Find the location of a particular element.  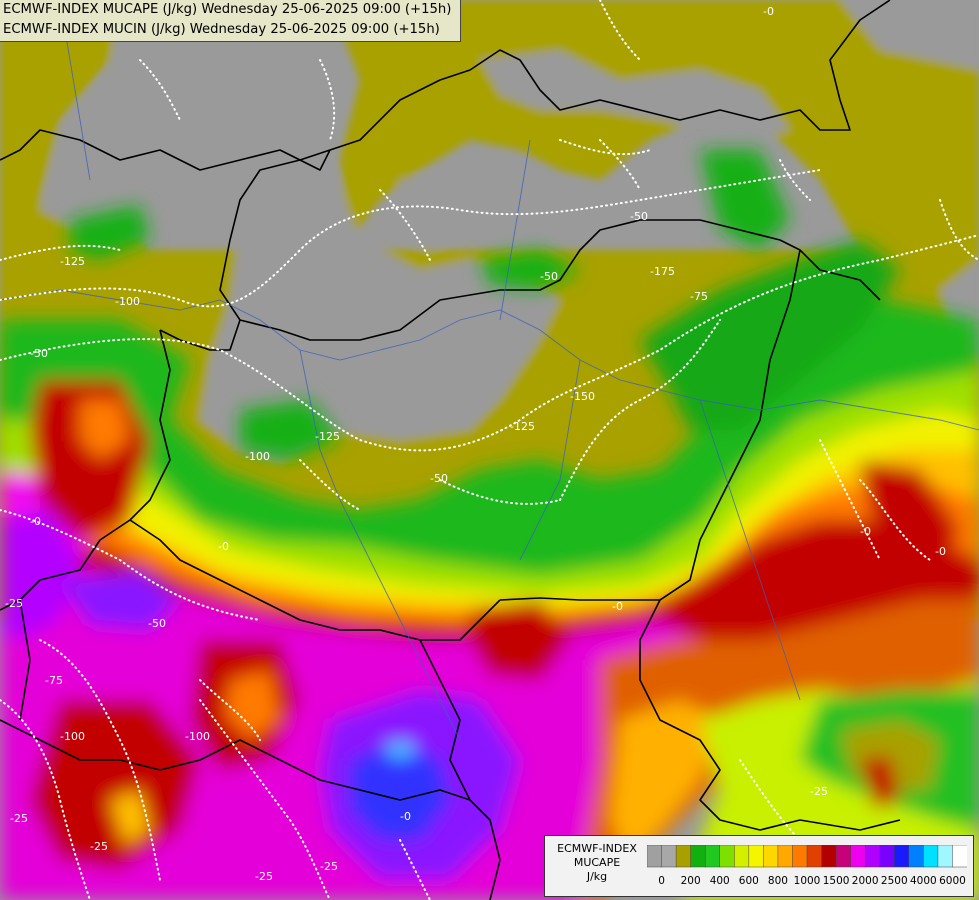

svg-text: -175 is located at coordinates (662, 271).